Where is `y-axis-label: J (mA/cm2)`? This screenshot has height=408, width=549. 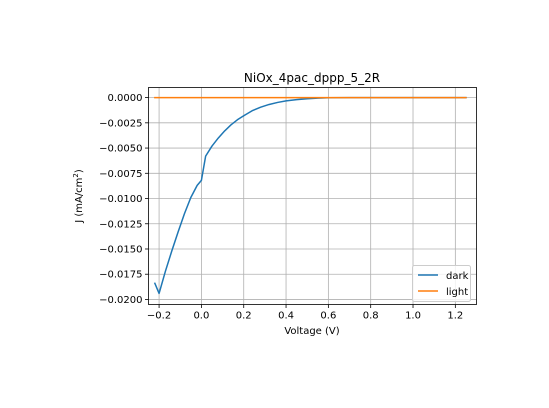 y-axis-label: J (mA/cm2) is located at coordinates (78, 196).